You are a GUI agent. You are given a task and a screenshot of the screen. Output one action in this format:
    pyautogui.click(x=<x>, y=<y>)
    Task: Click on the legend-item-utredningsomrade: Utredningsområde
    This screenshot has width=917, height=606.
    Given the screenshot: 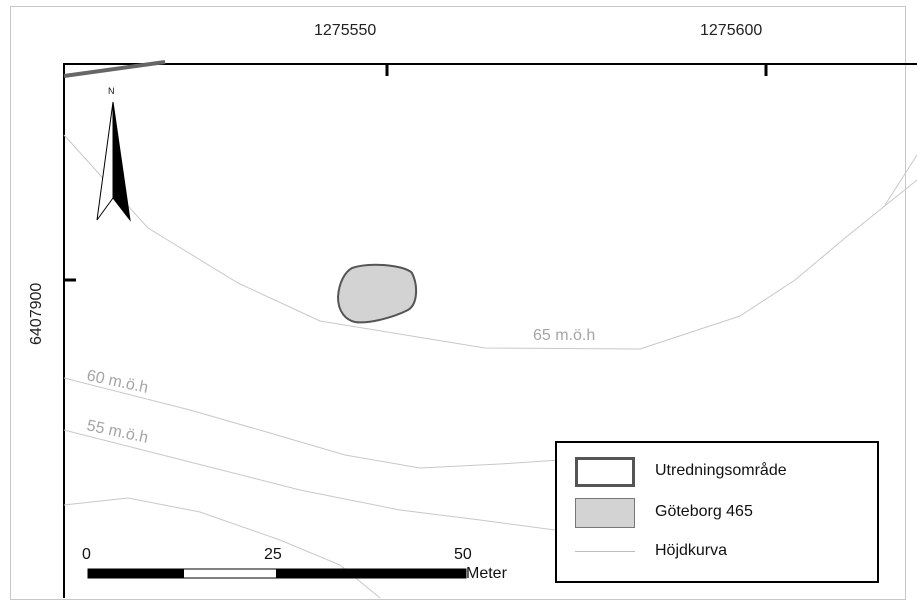 What is the action you would take?
    pyautogui.click(x=725, y=473)
    